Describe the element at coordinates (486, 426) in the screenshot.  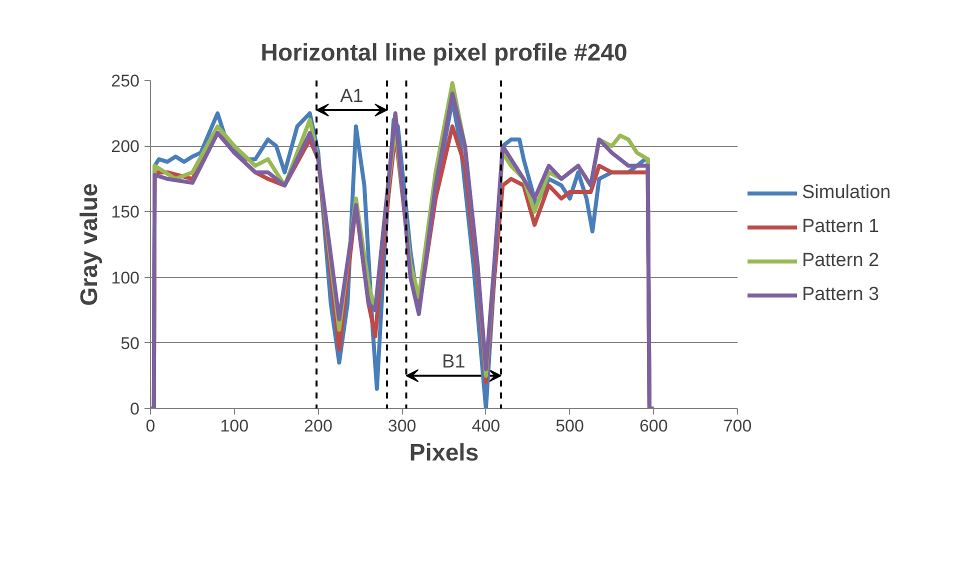
I see `x-tick-label: 400` at that location.